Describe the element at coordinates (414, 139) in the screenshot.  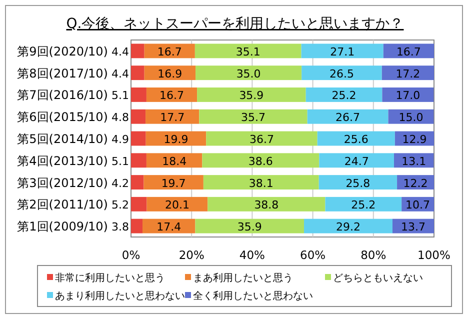
I see `data-label: 12.9` at that location.